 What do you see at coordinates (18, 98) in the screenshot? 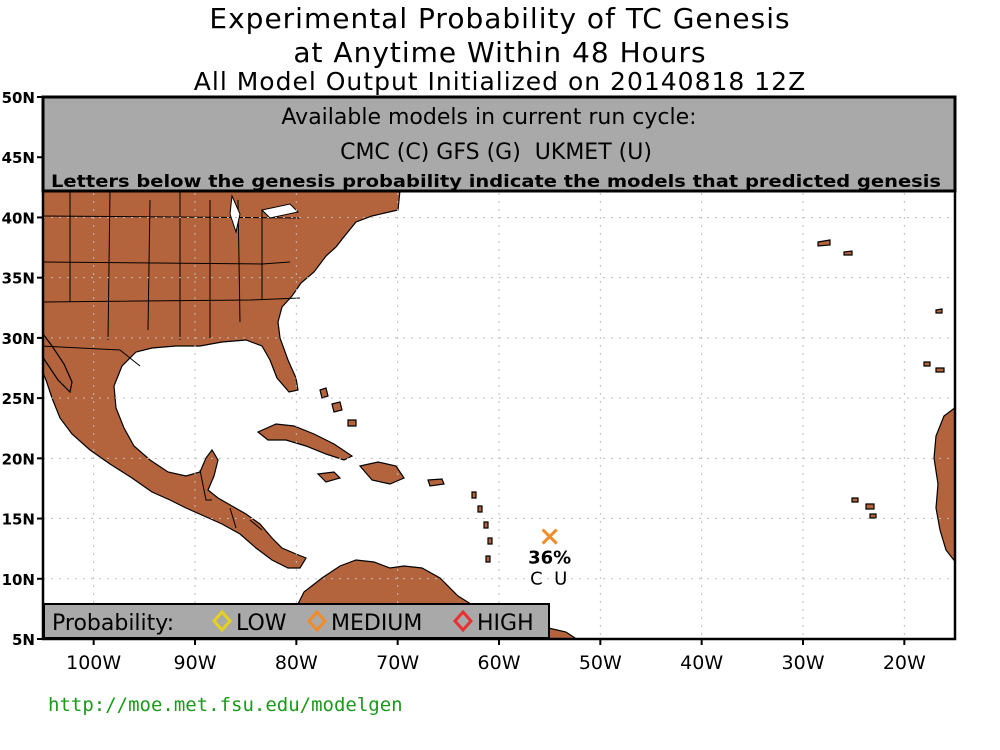
I see `lat-tick-label: 50N` at bounding box center [18, 98].